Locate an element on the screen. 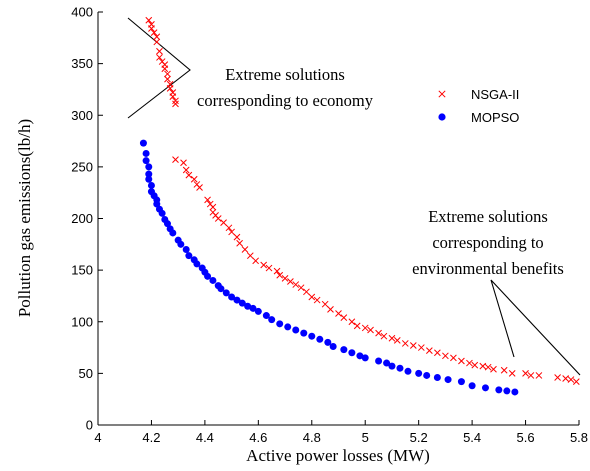  x-tick-label: 5.6 is located at coordinates (526, 437).